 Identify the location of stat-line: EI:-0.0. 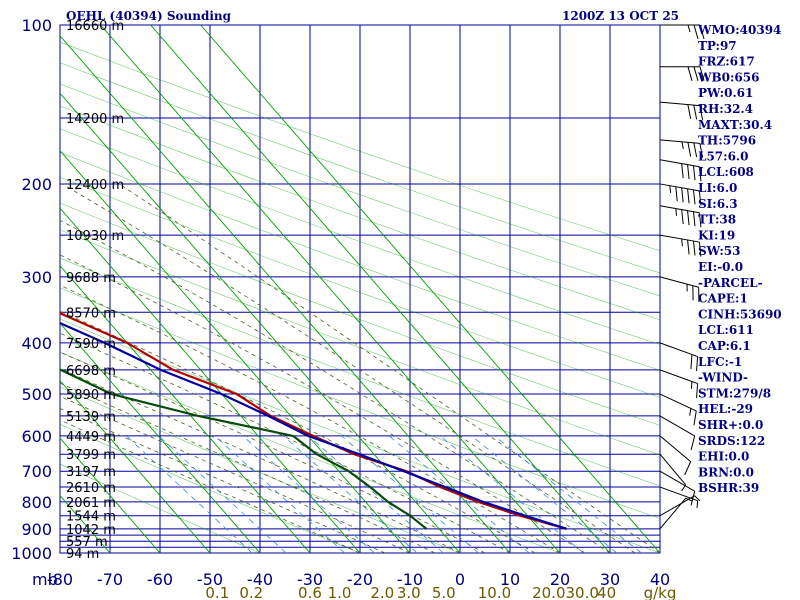
(720, 267).